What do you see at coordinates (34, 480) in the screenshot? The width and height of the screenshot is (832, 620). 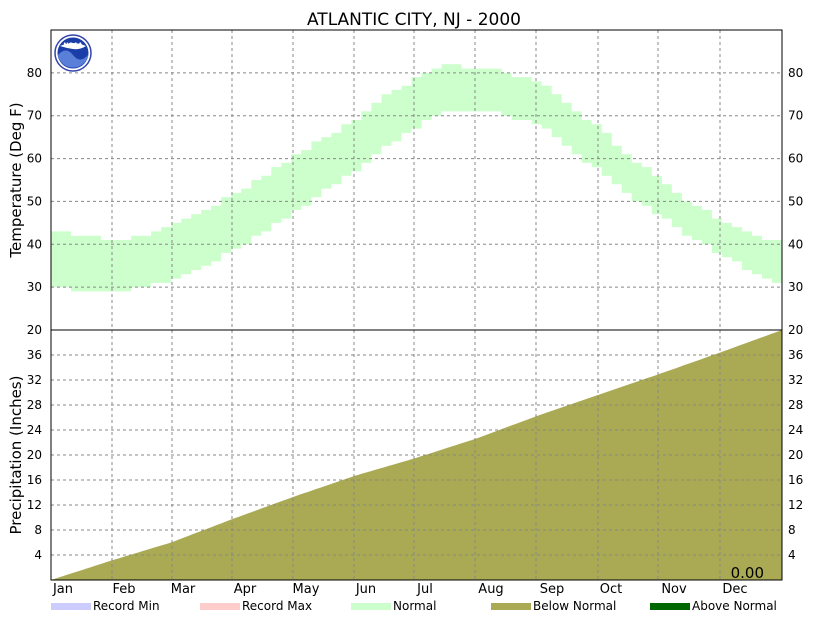 I see `precipitation-ytick-label-left: 16` at bounding box center [34, 480].